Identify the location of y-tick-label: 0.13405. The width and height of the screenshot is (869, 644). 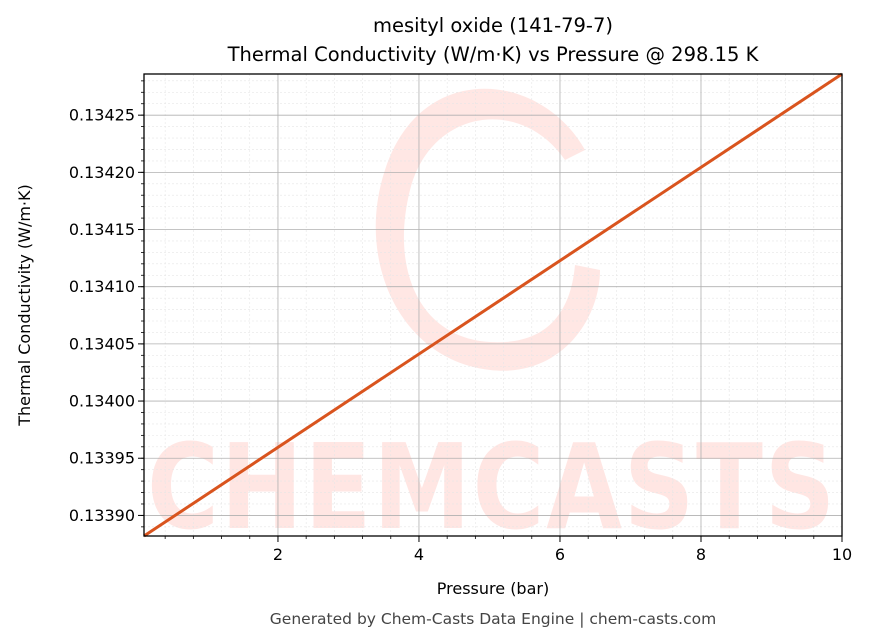
(102, 343).